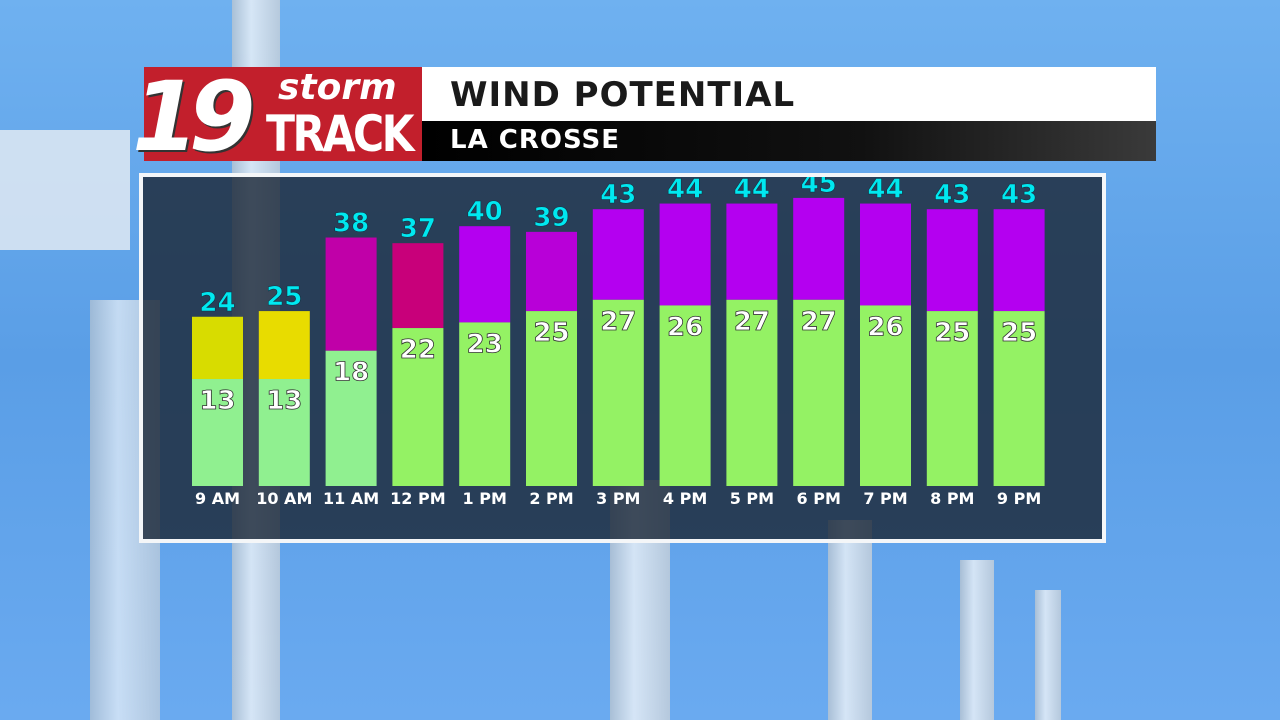 The height and width of the screenshot is (720, 1280). What do you see at coordinates (485, 498) in the screenshot?
I see `x-tick-label: 1 PM` at bounding box center [485, 498].